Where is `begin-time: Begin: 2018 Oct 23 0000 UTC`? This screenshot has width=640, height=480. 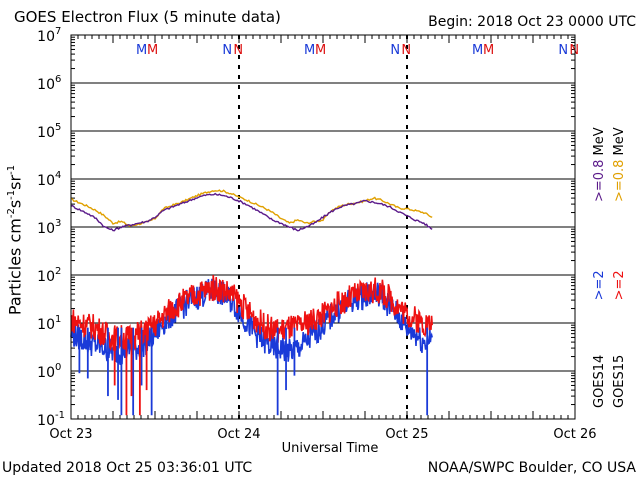 begin-time: Begin: 2018 Oct 23 0000 UTC is located at coordinates (532, 22).